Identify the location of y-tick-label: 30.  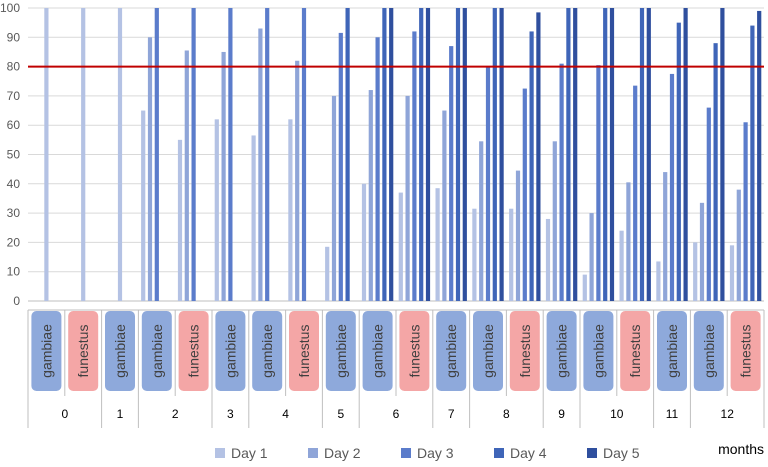
(14, 213).